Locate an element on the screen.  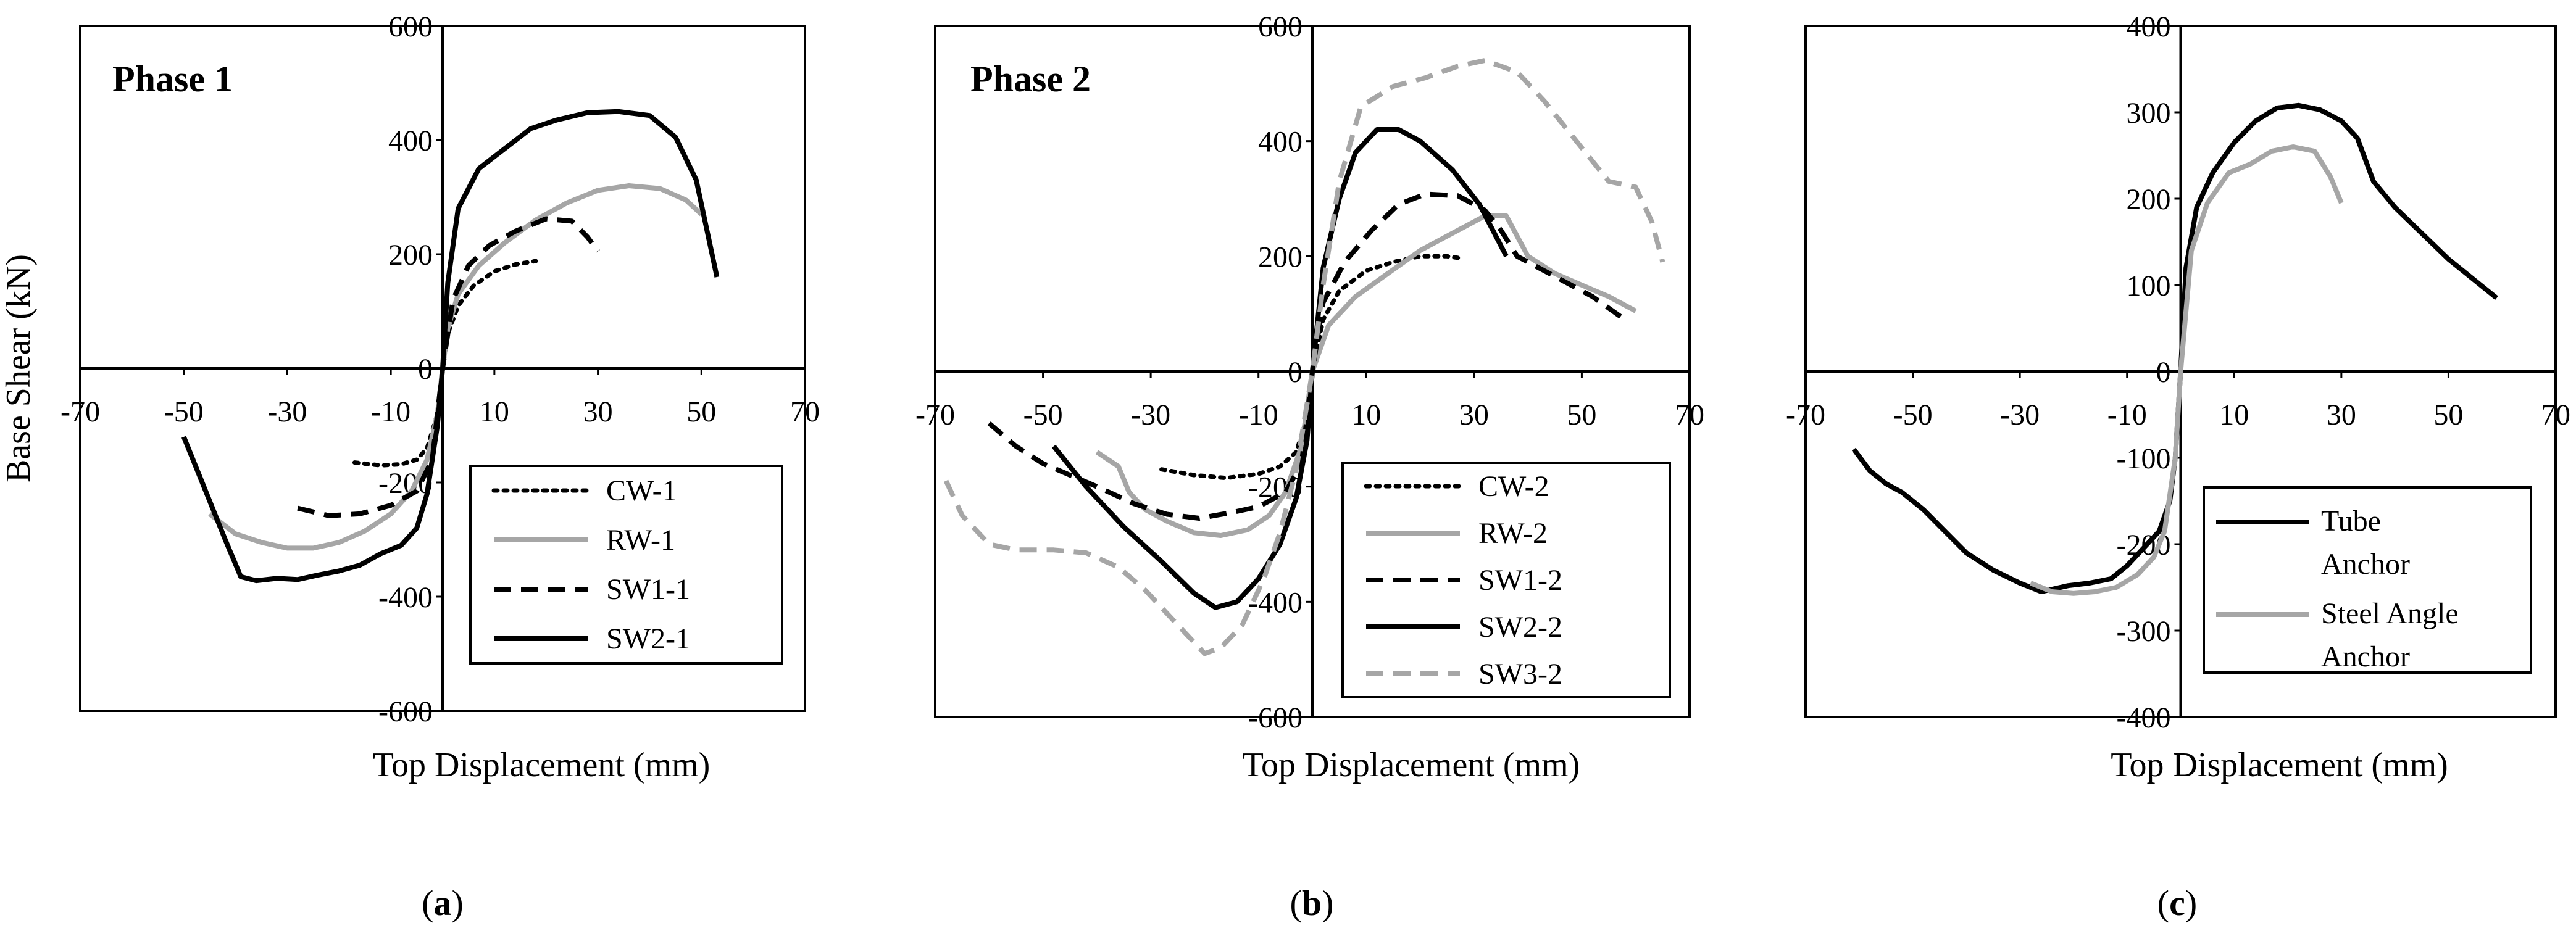
legend-a: CW-1 RW-1 SW1-1 SW2-1 is located at coordinates (626, 565).